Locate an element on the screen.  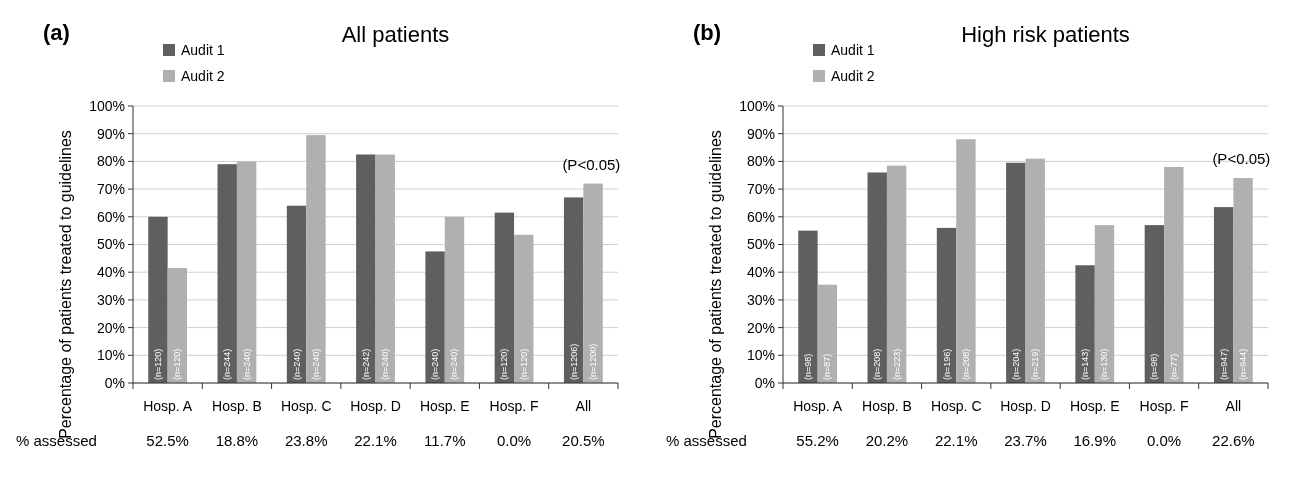
annotation: (n=947) is located at coordinates (1223, 364).